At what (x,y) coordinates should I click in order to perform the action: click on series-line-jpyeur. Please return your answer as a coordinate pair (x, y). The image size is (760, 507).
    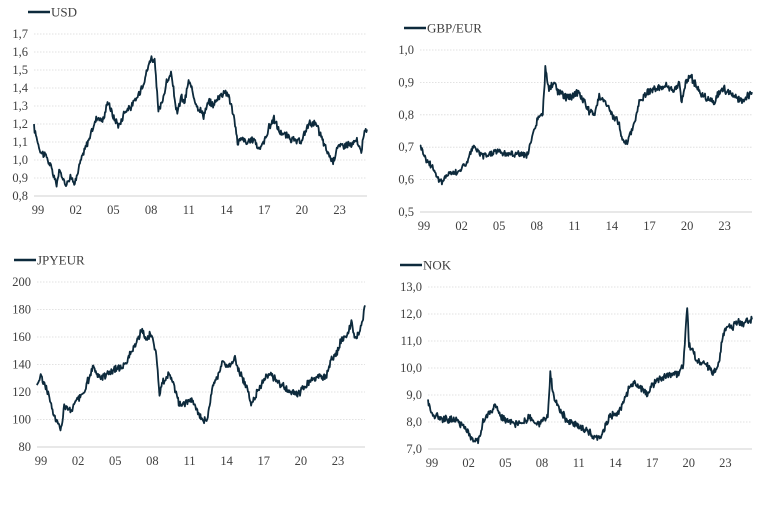
    Looking at the image, I should click on (201, 368).